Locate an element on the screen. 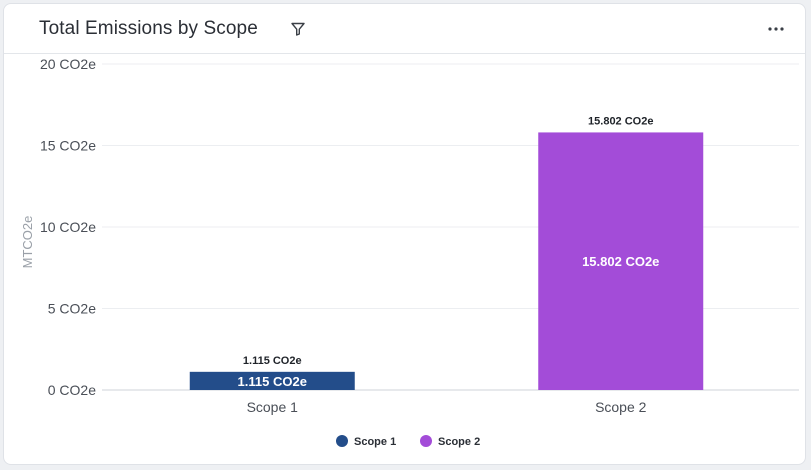  x-tick-label: Scope 1 is located at coordinates (273, 407).